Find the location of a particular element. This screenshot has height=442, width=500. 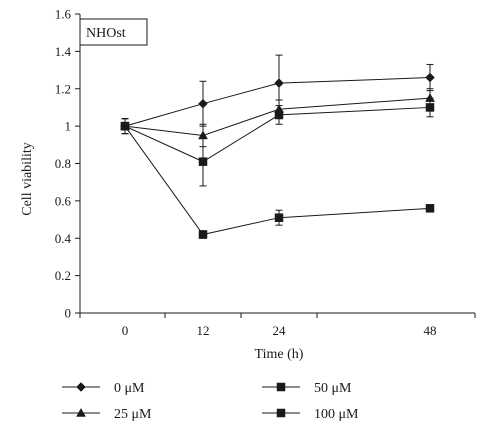

panel-label-frame is located at coordinates (113, 32).